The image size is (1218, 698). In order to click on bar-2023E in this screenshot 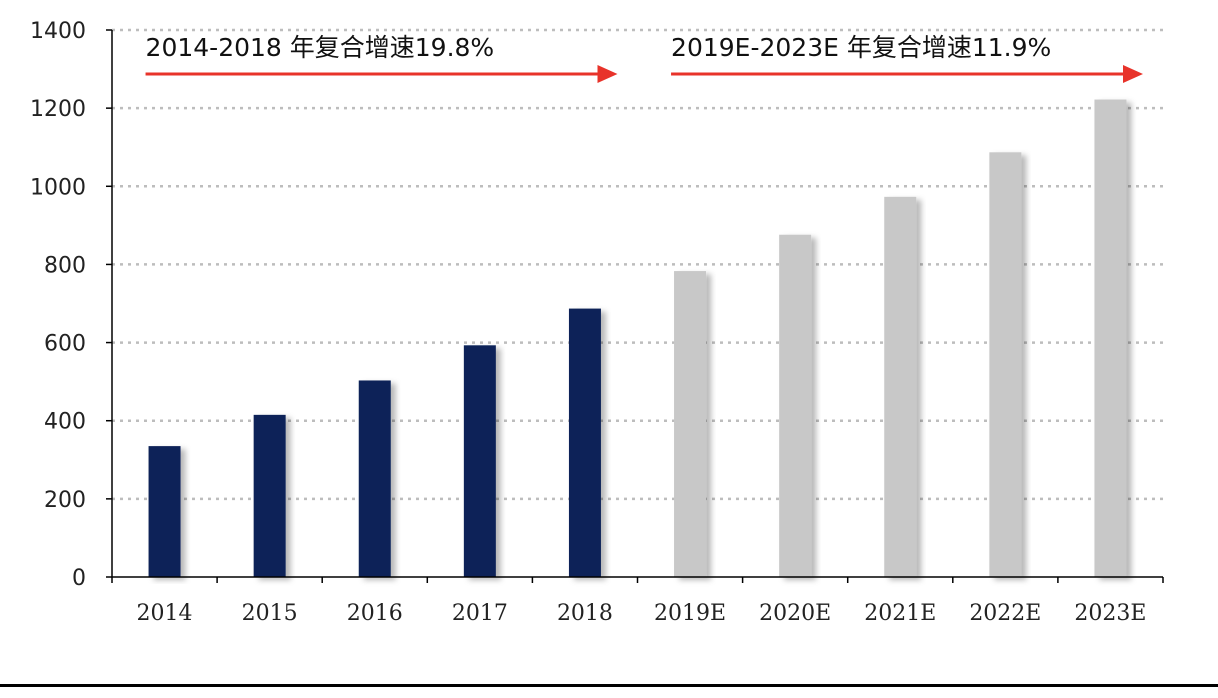, I will do `click(1110, 338)`.